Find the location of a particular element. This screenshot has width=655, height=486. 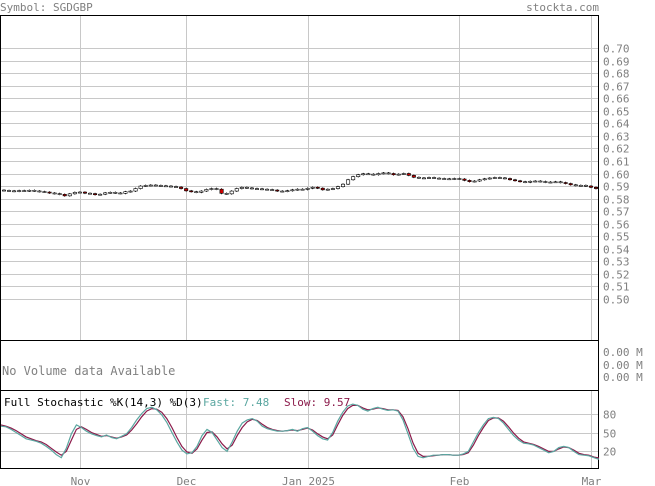

price-tick-label: 0.59 is located at coordinates (616, 187).